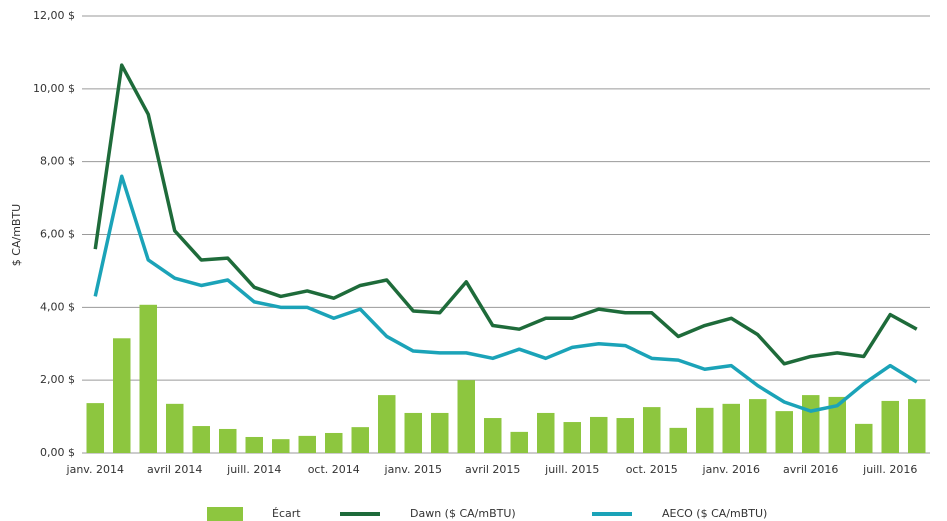 This screenshot has height=521, width=947. What do you see at coordinates (714, 513) in the screenshot?
I see `legend-label: AECO ($ CA/mBTU)` at bounding box center [714, 513].